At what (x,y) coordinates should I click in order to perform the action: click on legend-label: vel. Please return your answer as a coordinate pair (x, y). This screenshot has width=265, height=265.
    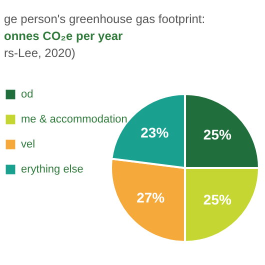
    Looking at the image, I should click on (28, 144).